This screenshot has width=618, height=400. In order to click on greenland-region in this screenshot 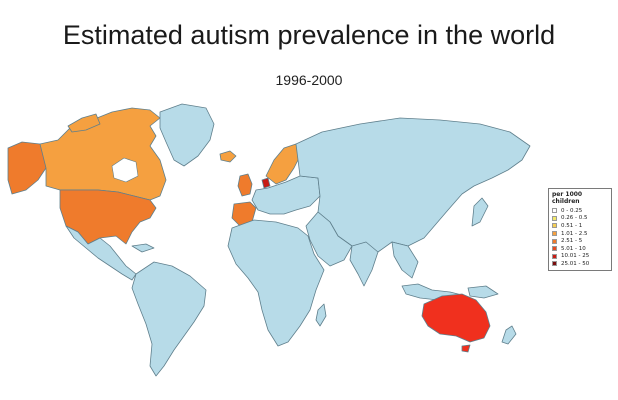, I will do `click(187, 135)`.